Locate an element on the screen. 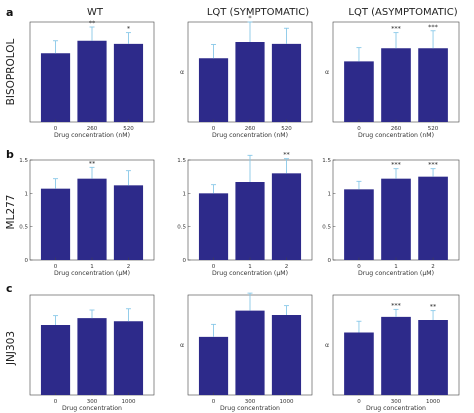  column-title-lqt-asymptomatic: LQT (ASYMPTOMATIC) is located at coordinates (402, 12).